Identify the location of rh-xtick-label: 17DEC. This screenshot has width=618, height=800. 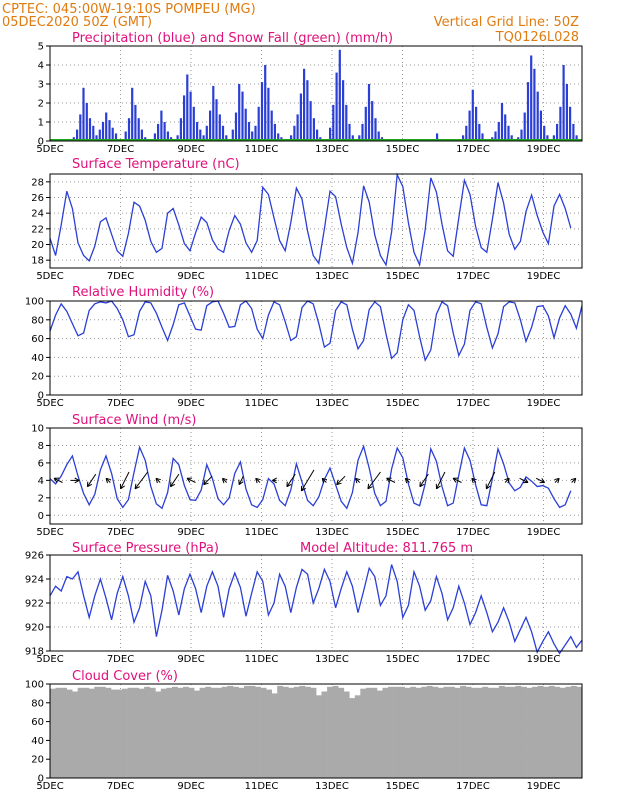
(473, 403).